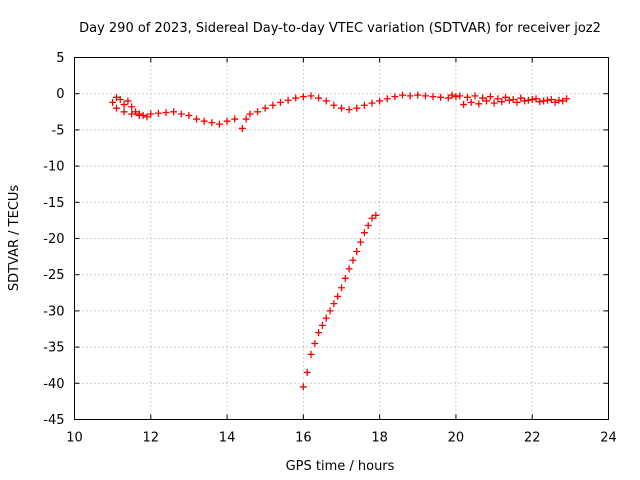  Describe the element at coordinates (151, 438) in the screenshot. I see `x-tick-label: 12` at that location.